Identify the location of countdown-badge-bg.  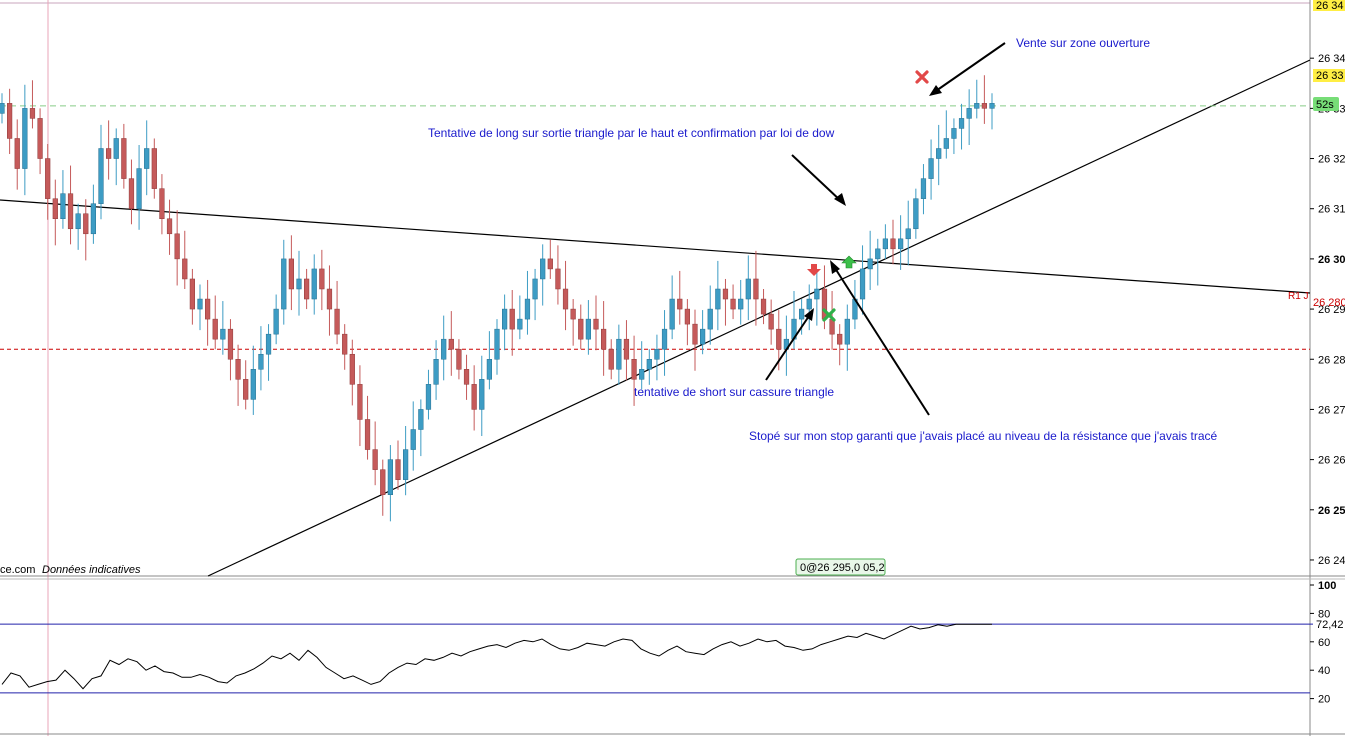
(1326, 104).